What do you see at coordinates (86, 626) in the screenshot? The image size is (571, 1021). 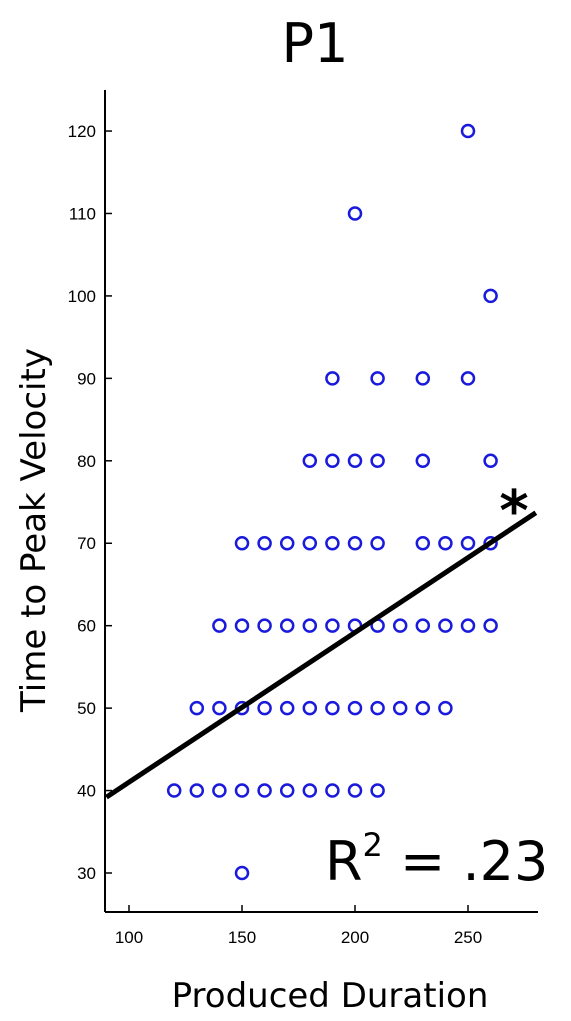 I see `y-tick-label: 60` at bounding box center [86, 626].